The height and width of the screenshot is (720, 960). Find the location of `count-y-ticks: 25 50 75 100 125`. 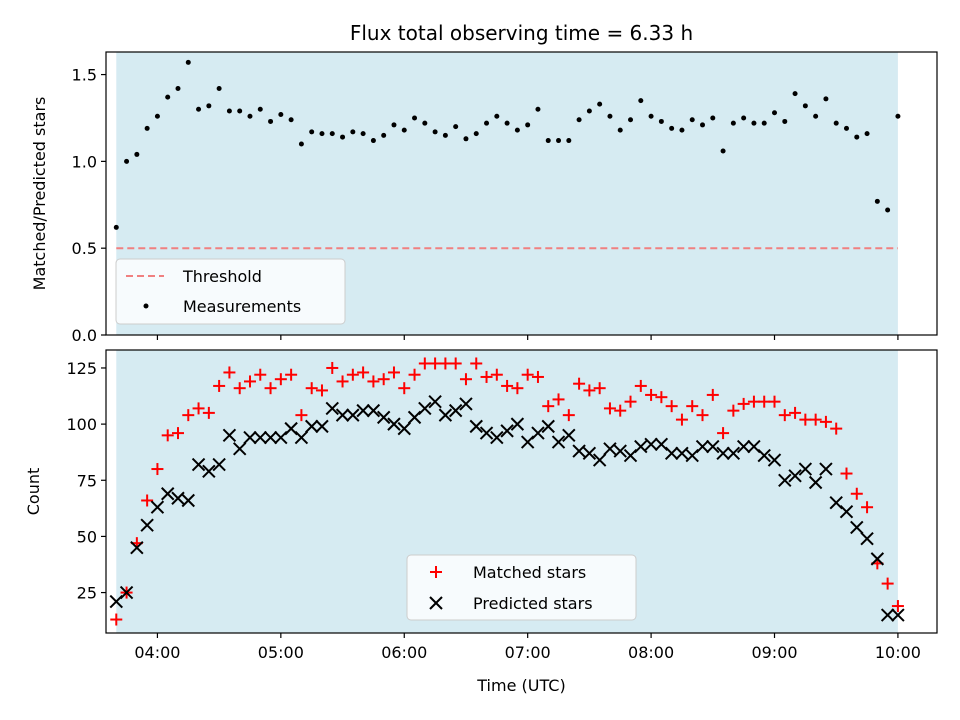

count-y-ticks: 25 50 75 100 125 is located at coordinates (86, 481).